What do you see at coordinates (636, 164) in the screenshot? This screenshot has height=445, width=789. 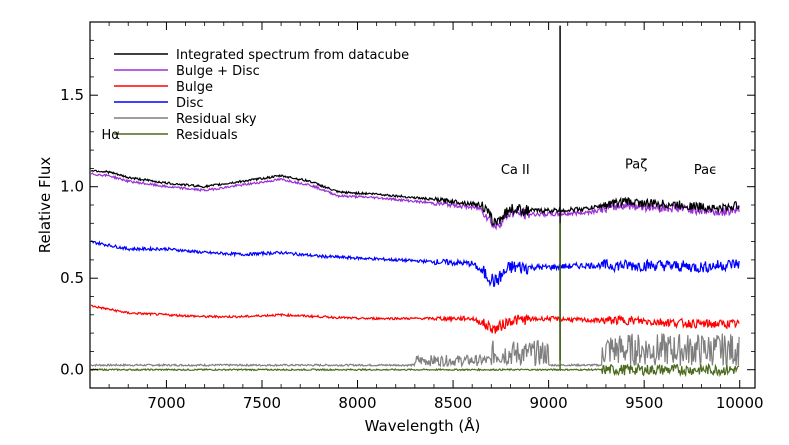 I see `line-annotation: Paζ` at bounding box center [636, 164].